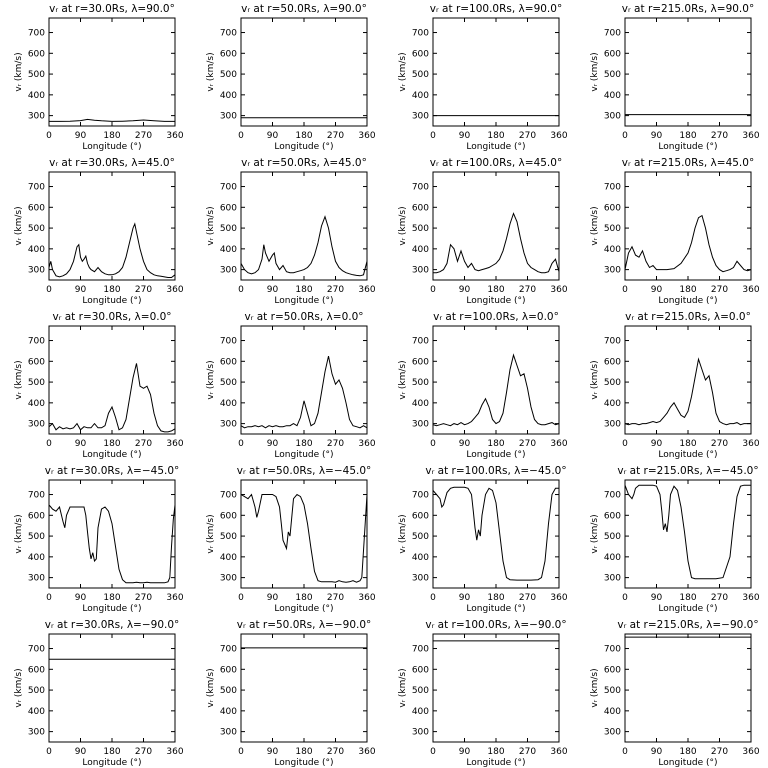 The height and width of the screenshot is (768, 768). I want to click on chart-title: vᵣ at r=30.0Rs, λ=45.0°, so click(112, 163).